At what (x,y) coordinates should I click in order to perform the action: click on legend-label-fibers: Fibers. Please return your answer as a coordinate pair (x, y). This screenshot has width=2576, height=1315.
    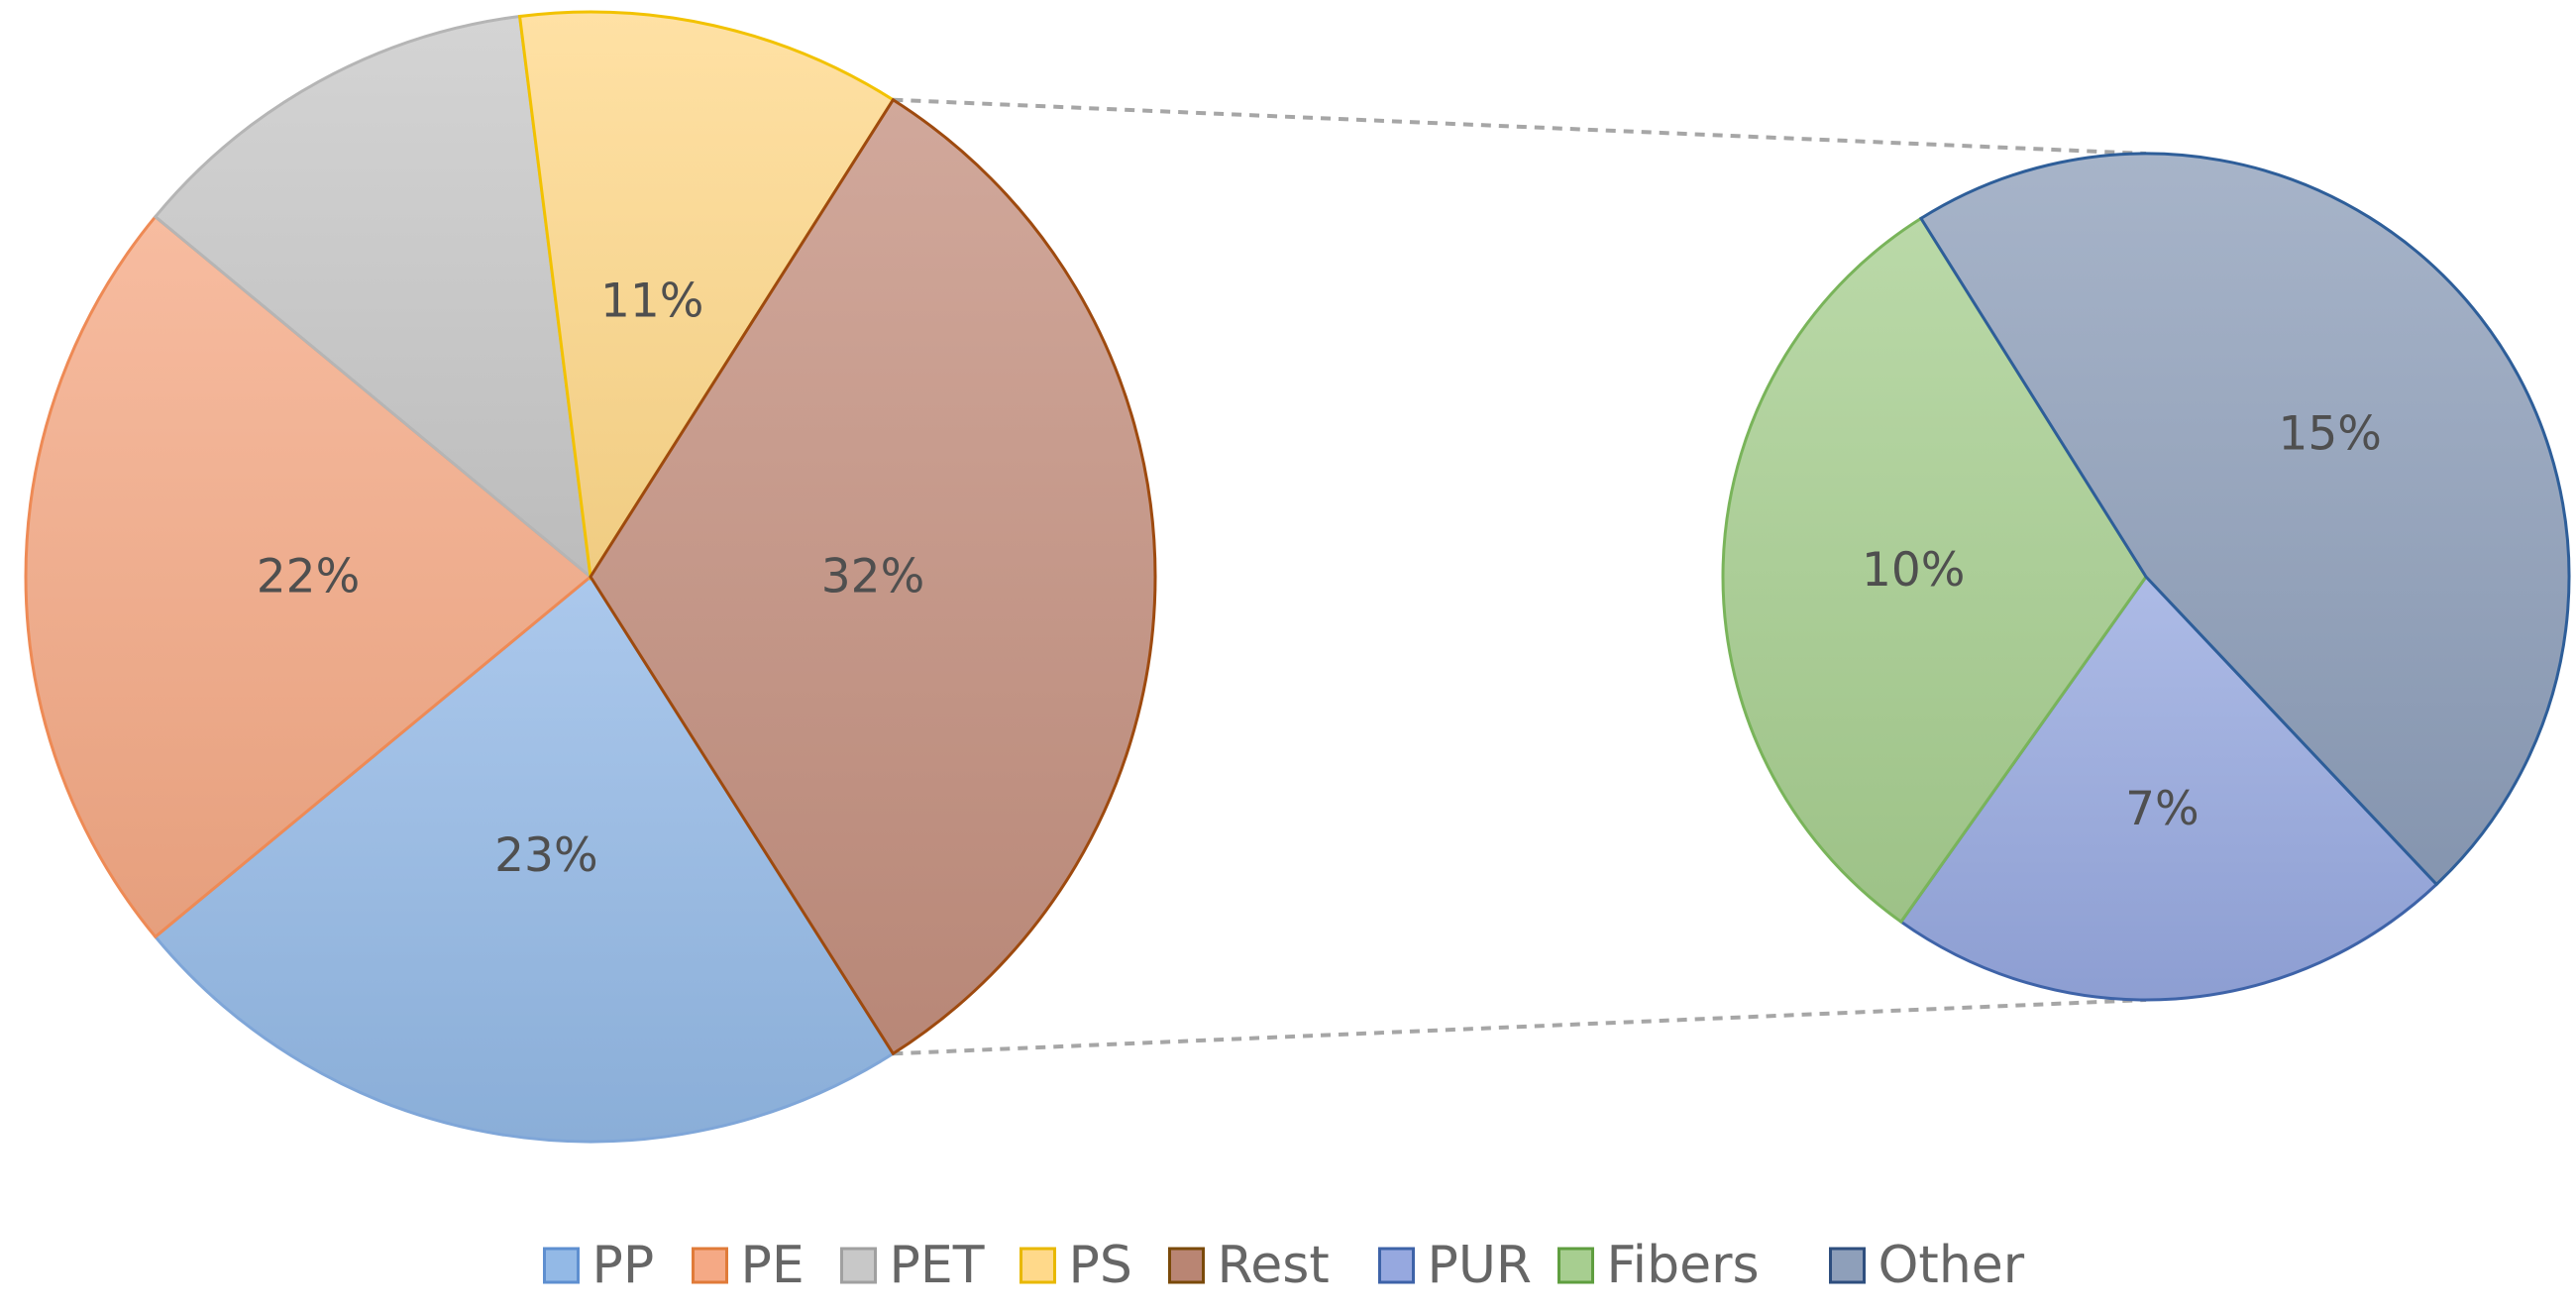
    Looking at the image, I should click on (1683, 1265).